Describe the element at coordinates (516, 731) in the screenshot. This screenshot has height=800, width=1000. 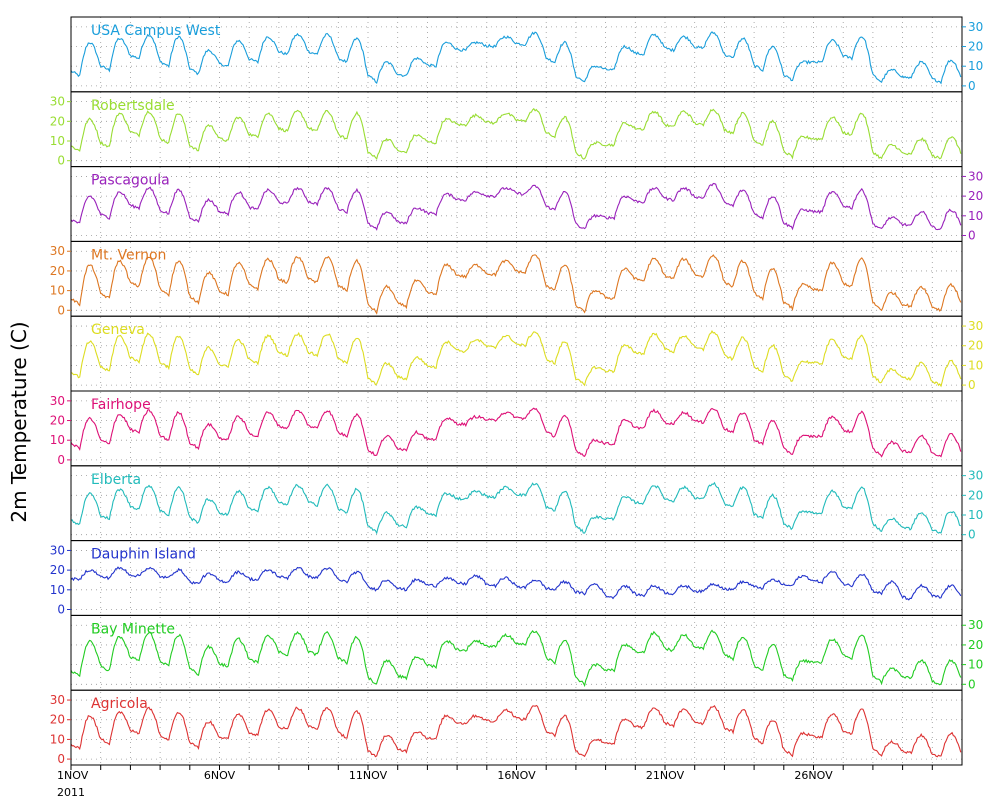
I see `series-line-agricola` at that location.